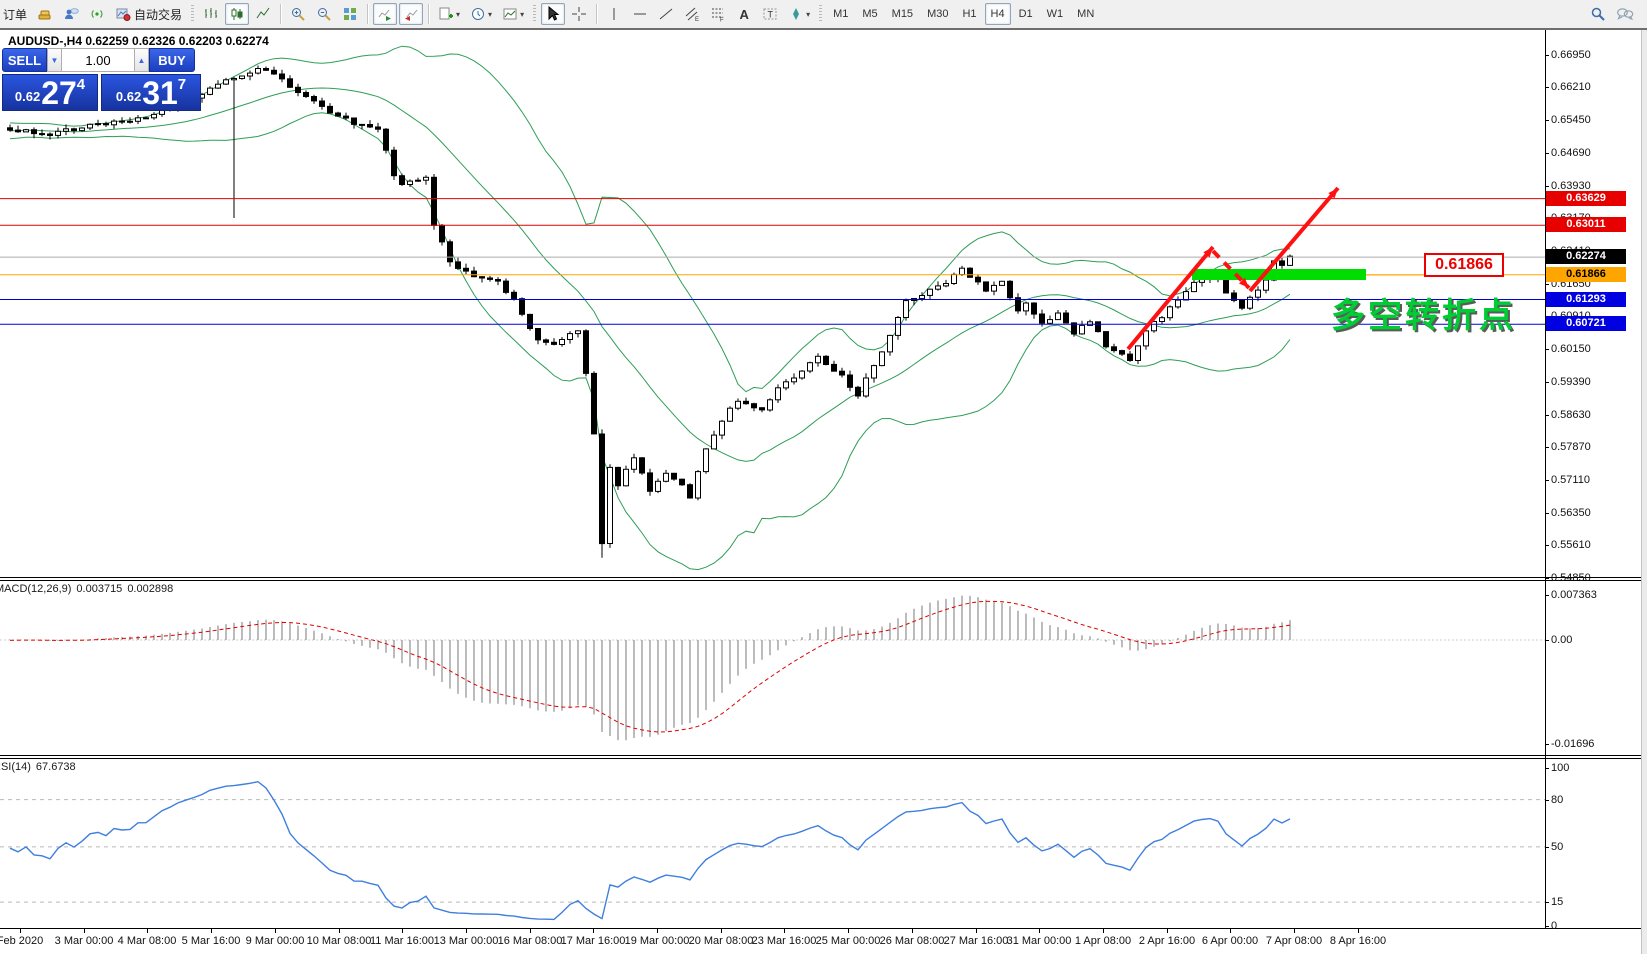 This screenshot has width=1647, height=954. What do you see at coordinates (1025, 14) in the screenshot?
I see `tab-d1: D1` at bounding box center [1025, 14].